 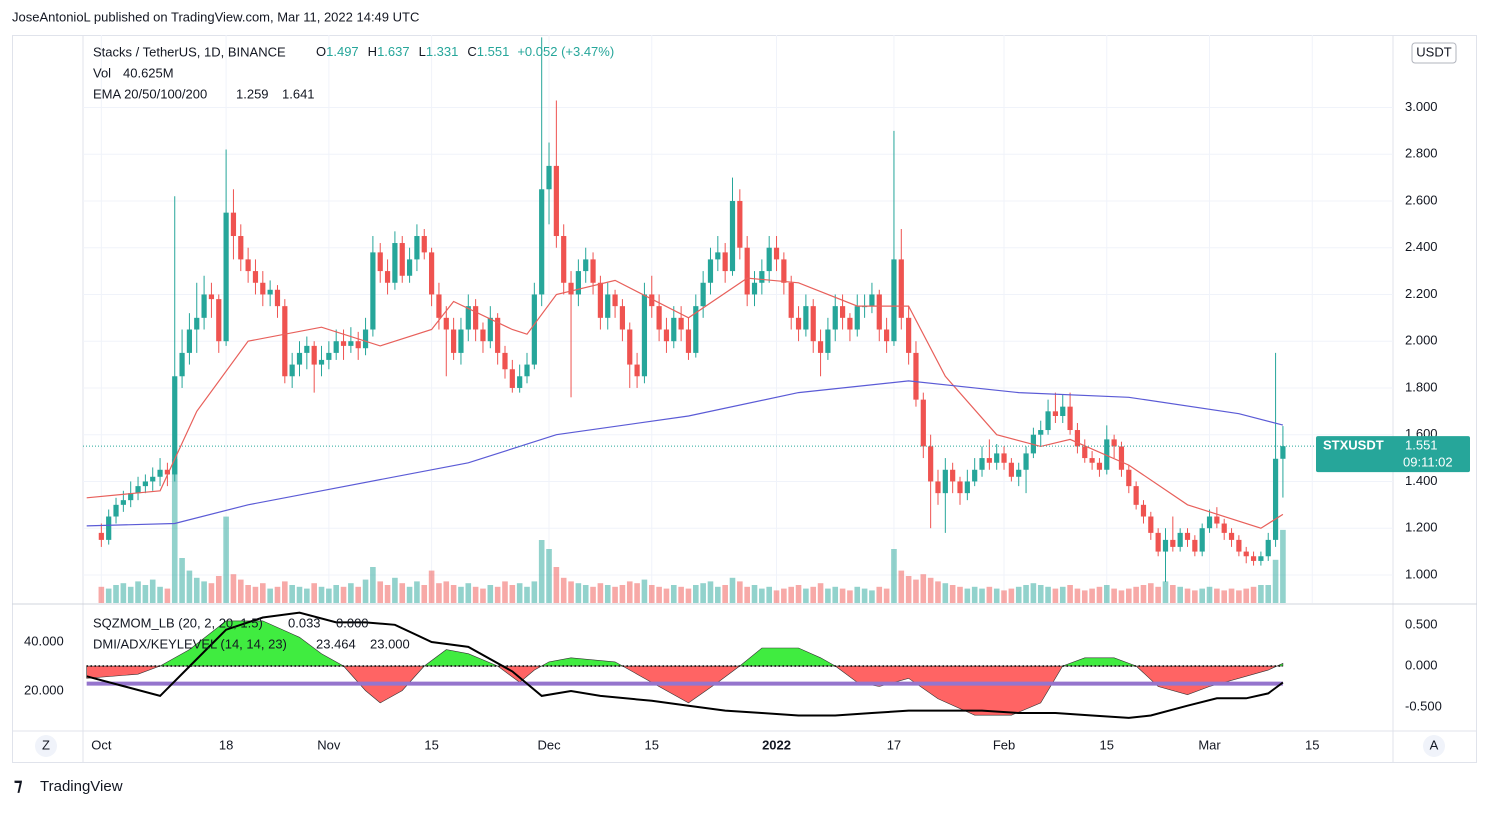 What do you see at coordinates (1004, 744) in the screenshot?
I see `x-tick-label: Feb` at bounding box center [1004, 744].